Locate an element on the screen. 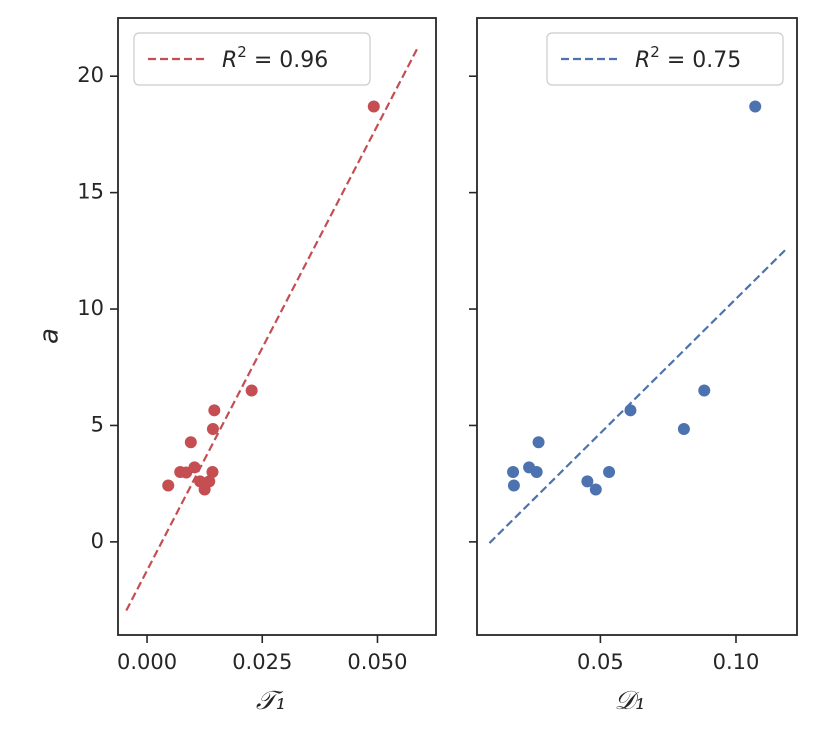 The image size is (830, 747). y-tick-label: 5 is located at coordinates (97, 424).